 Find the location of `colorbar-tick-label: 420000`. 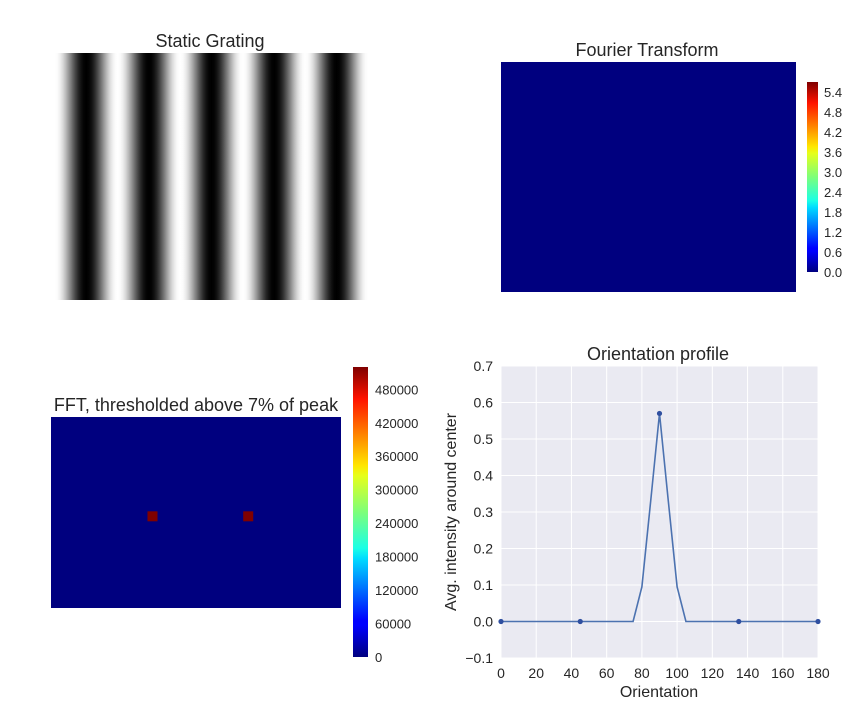

colorbar-tick-label: 420000 is located at coordinates (396, 423).